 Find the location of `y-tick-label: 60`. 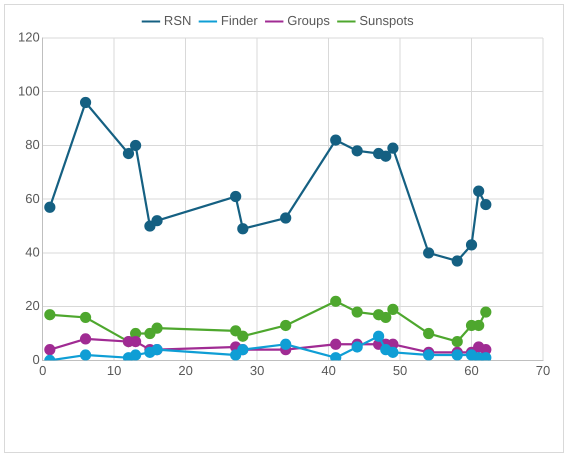

y-tick-label: 60 is located at coordinates (32, 198).